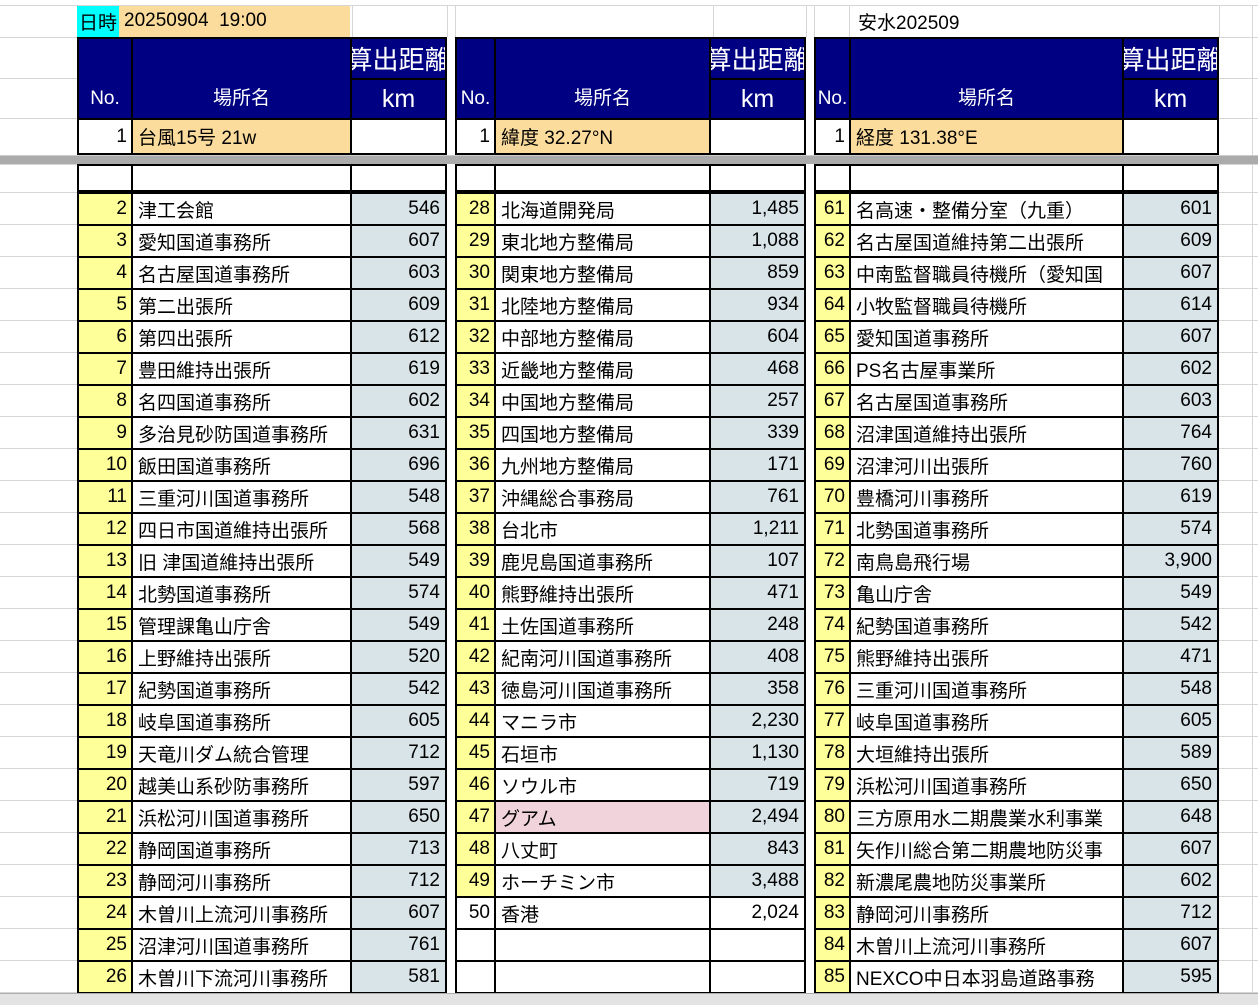  I want to click on distance-cell: 607, so click(1170, 337).